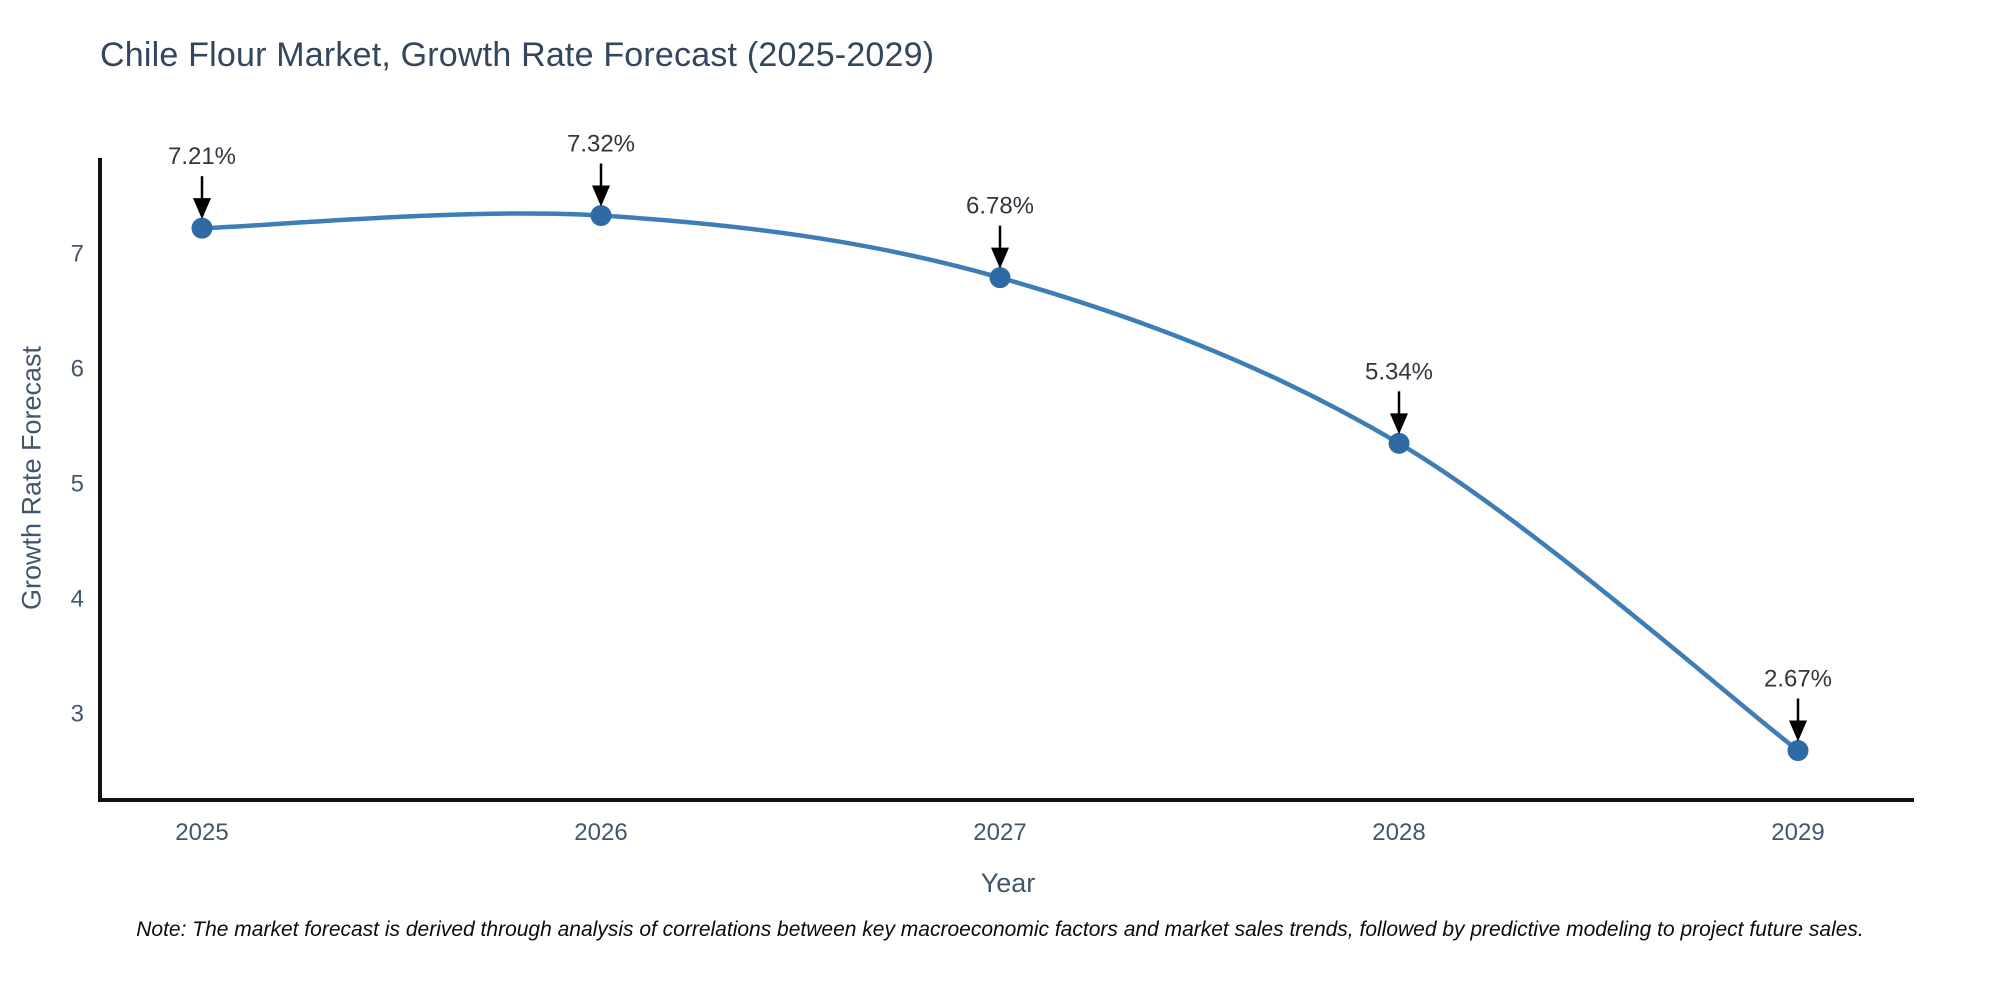  Describe the element at coordinates (601, 144) in the screenshot. I see `annotation-label: 7.32%` at that location.